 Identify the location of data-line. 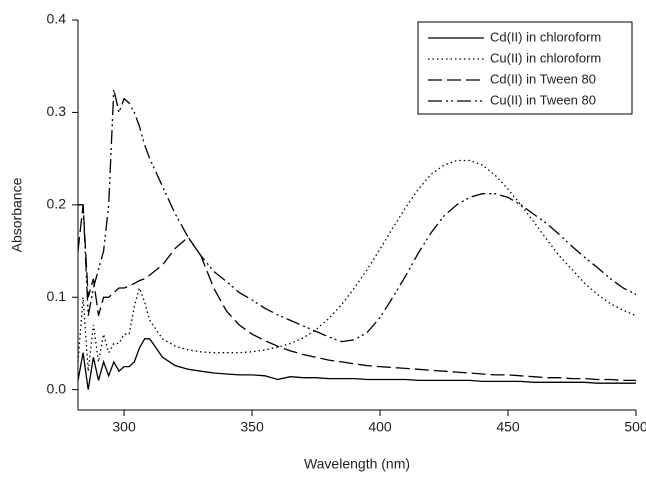
(356, 364).